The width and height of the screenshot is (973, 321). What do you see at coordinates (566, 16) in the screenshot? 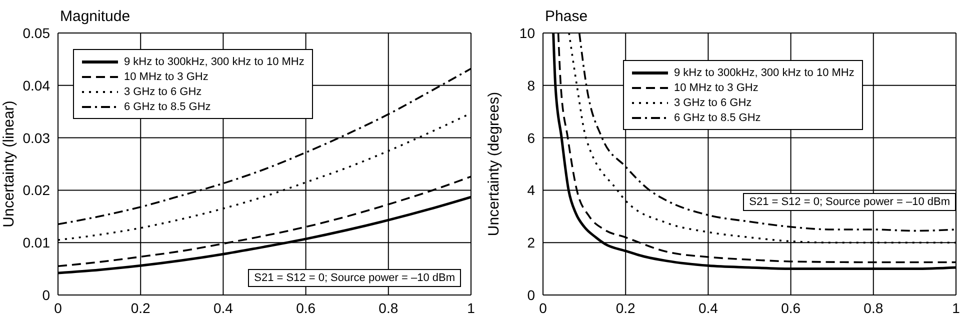
I see `chart-title: Phase` at bounding box center [566, 16].